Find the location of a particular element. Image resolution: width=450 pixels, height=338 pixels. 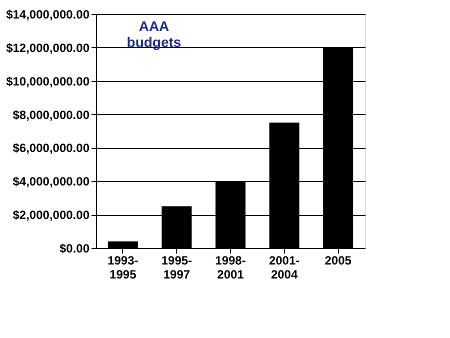

y-tick-label: $0.00 is located at coordinates (74, 249).